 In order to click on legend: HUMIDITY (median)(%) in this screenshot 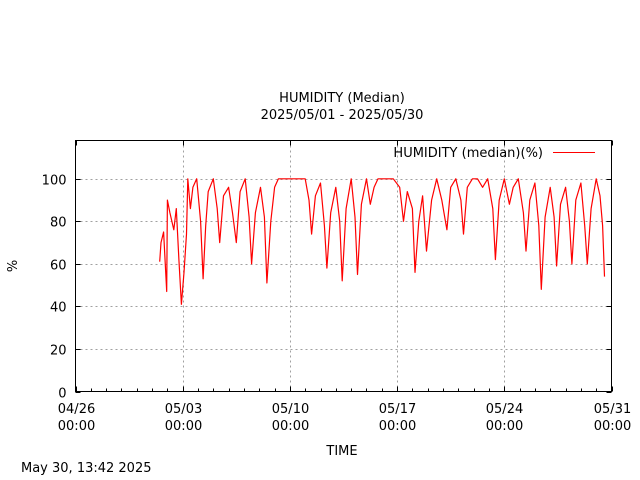, I will do `click(494, 153)`.